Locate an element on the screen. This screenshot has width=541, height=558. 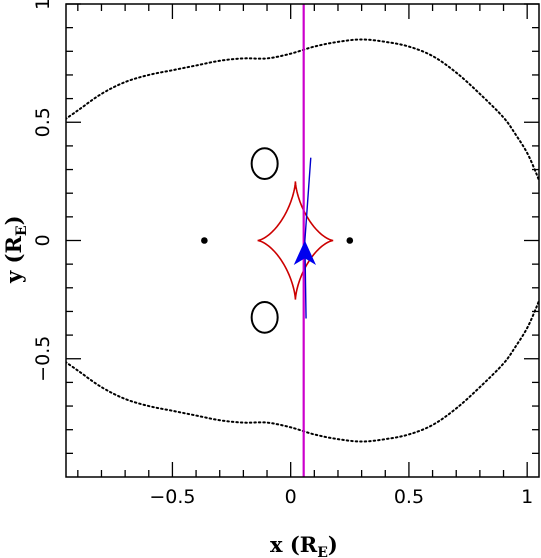
caustic is located at coordinates (295, 240).